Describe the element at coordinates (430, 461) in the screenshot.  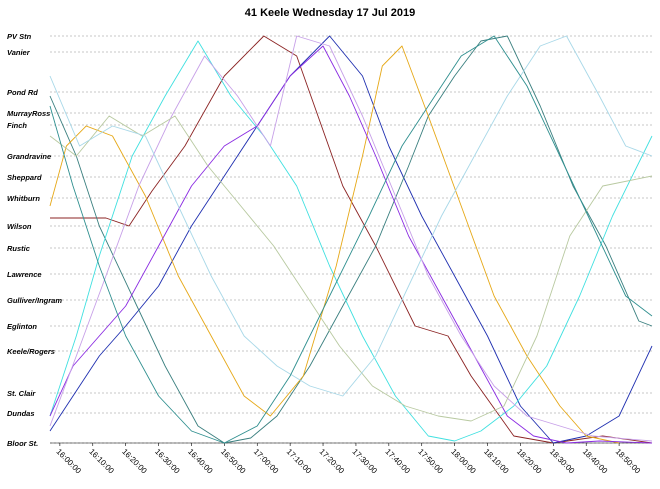
I see `x-tick-label: 17:50:00` at that location.